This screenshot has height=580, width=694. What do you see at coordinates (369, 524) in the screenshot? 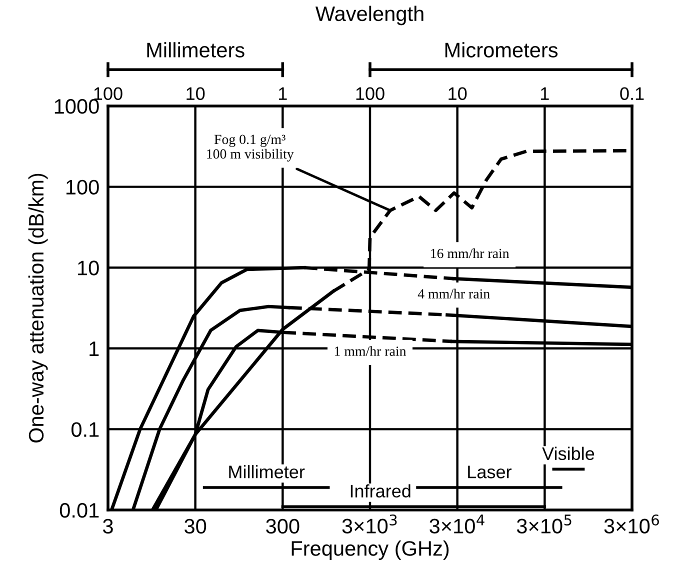
I see `x-tick-label: 3×10$^{3}$` at bounding box center [369, 524].